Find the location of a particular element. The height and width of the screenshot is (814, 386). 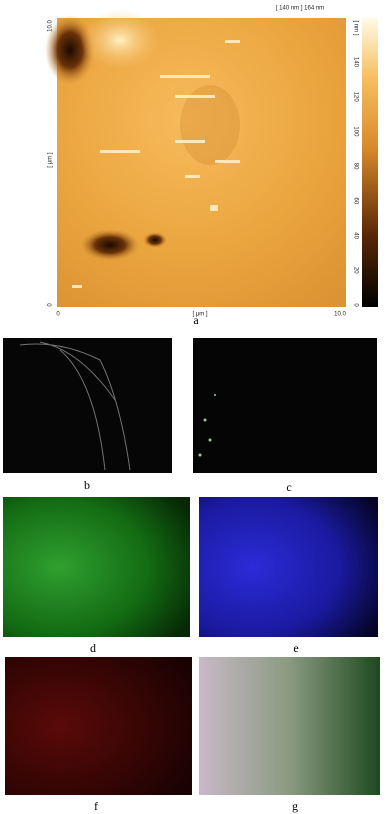

colorbar-tick-label: 60 is located at coordinates (355, 201).